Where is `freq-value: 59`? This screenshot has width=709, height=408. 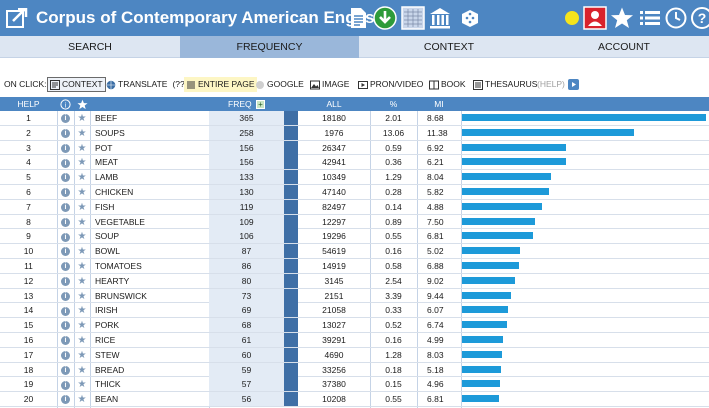 freq-value: 59 is located at coordinates (246, 369).